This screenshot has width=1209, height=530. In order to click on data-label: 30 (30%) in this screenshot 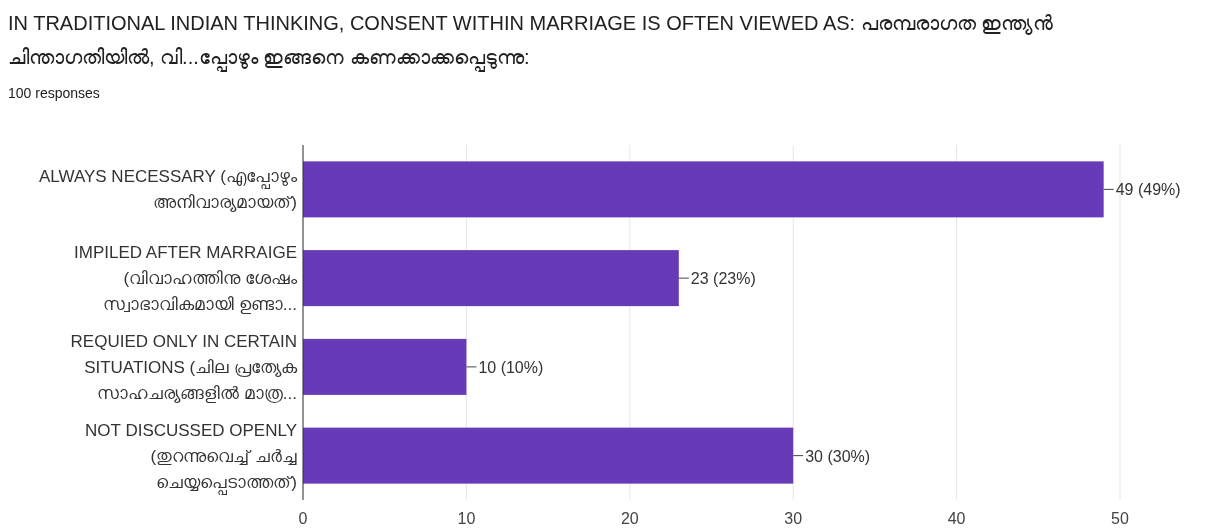, I will do `click(838, 456)`.